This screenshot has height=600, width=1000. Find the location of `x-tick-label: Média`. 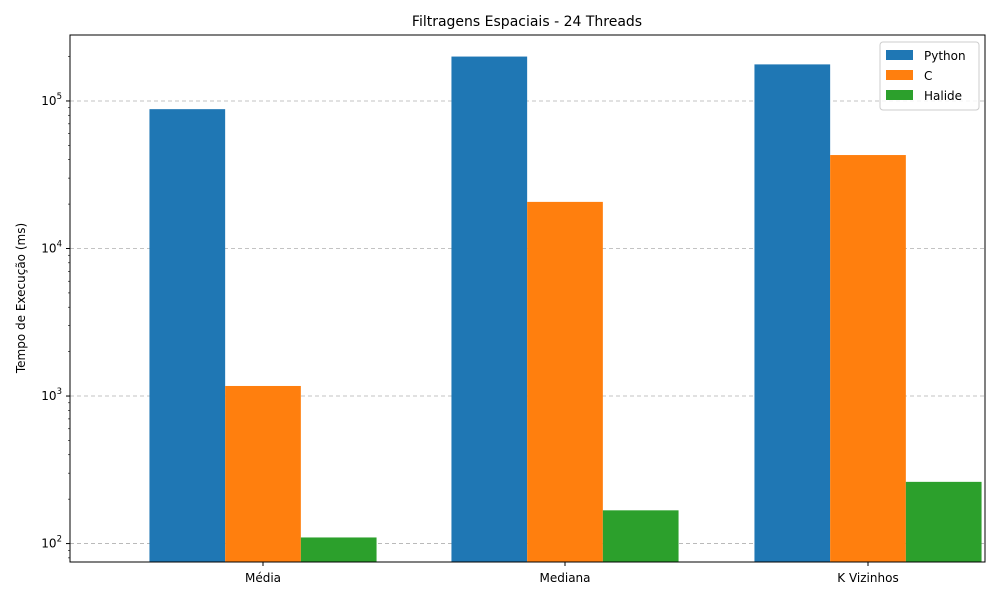

x-tick-label: Média is located at coordinates (263, 578).